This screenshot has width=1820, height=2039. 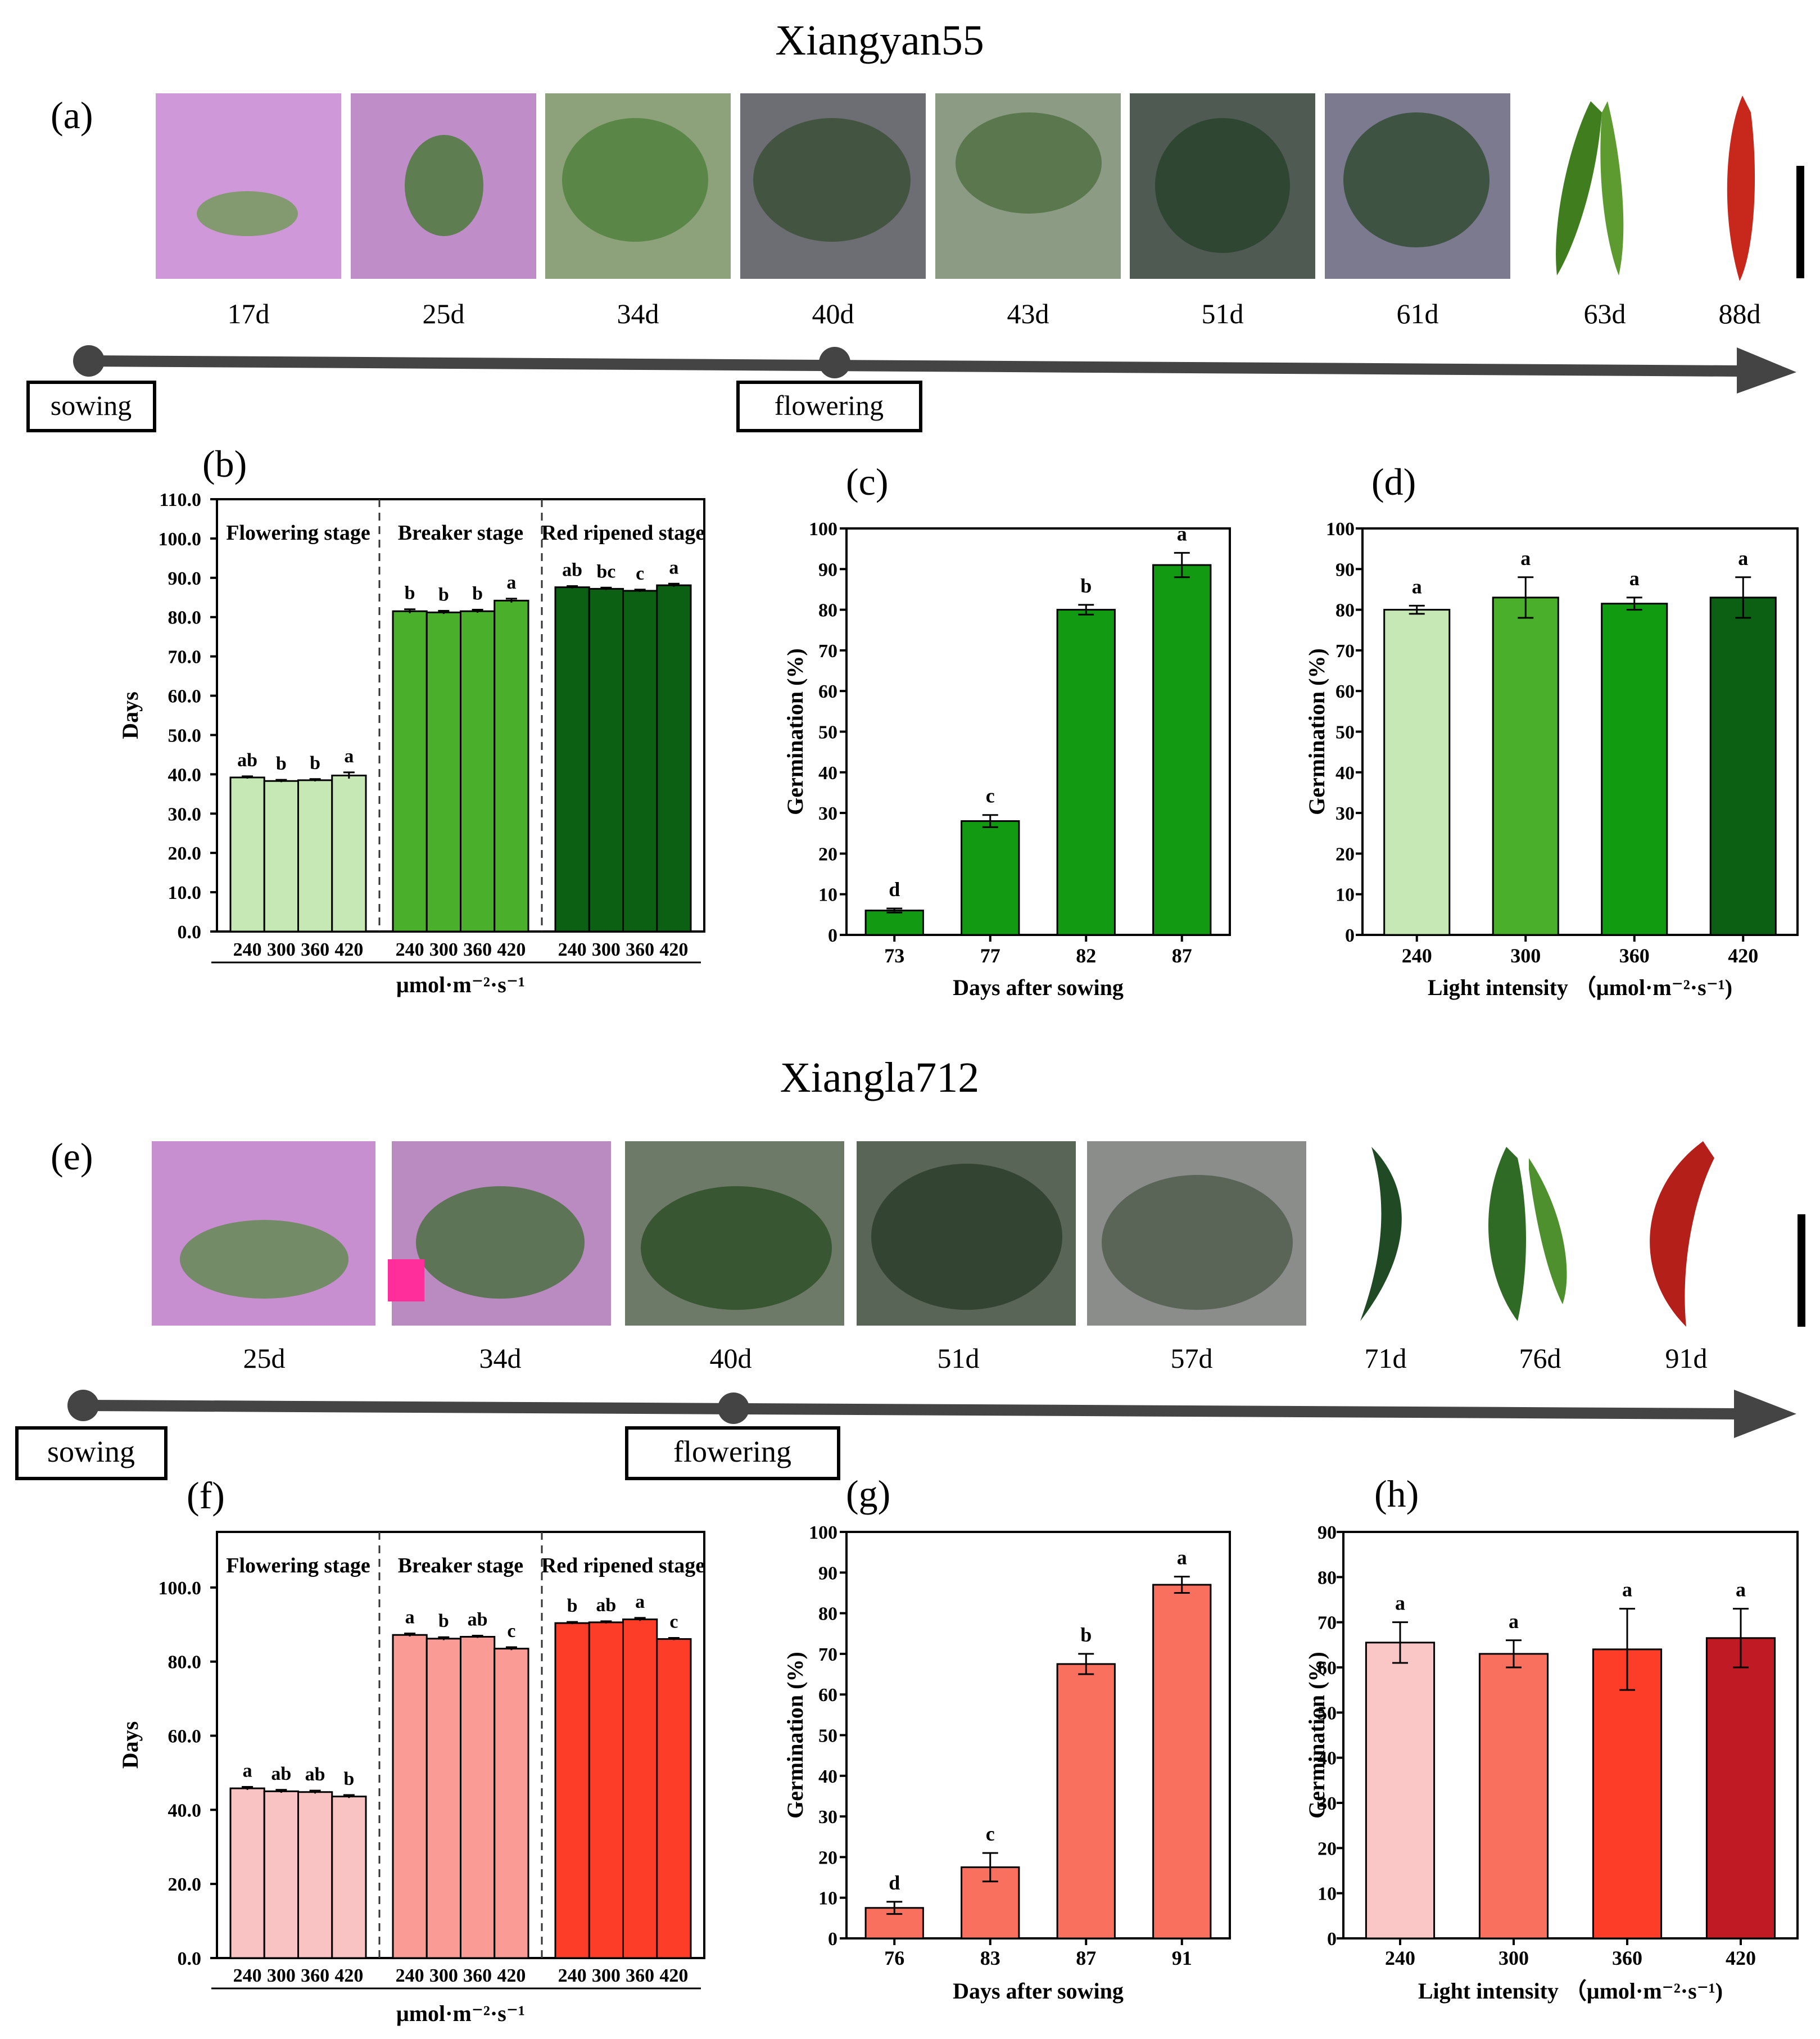 What do you see at coordinates (72, 1156) in the screenshot?
I see `panel-label-e: (e)` at bounding box center [72, 1156].